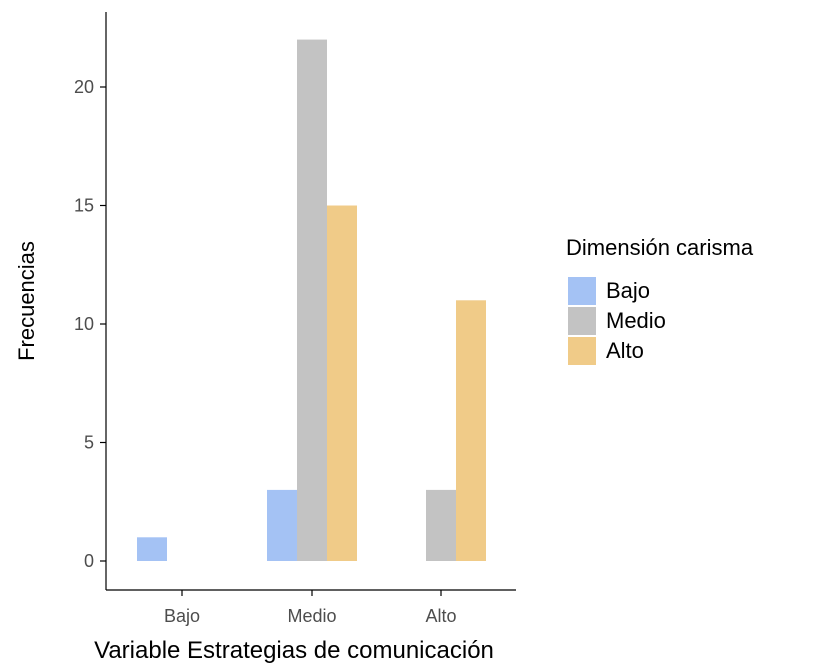 The width and height of the screenshot is (840, 667). What do you see at coordinates (282, 525) in the screenshot?
I see `bar-medio-bajo` at bounding box center [282, 525].